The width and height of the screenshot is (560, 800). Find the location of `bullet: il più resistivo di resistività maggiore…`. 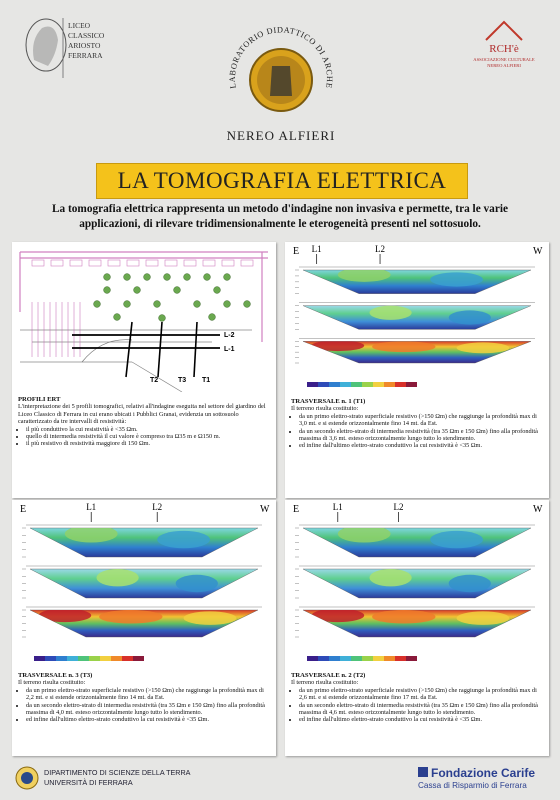

bullet: il più resistivo di resistività maggiore… is located at coordinates (148, 443).